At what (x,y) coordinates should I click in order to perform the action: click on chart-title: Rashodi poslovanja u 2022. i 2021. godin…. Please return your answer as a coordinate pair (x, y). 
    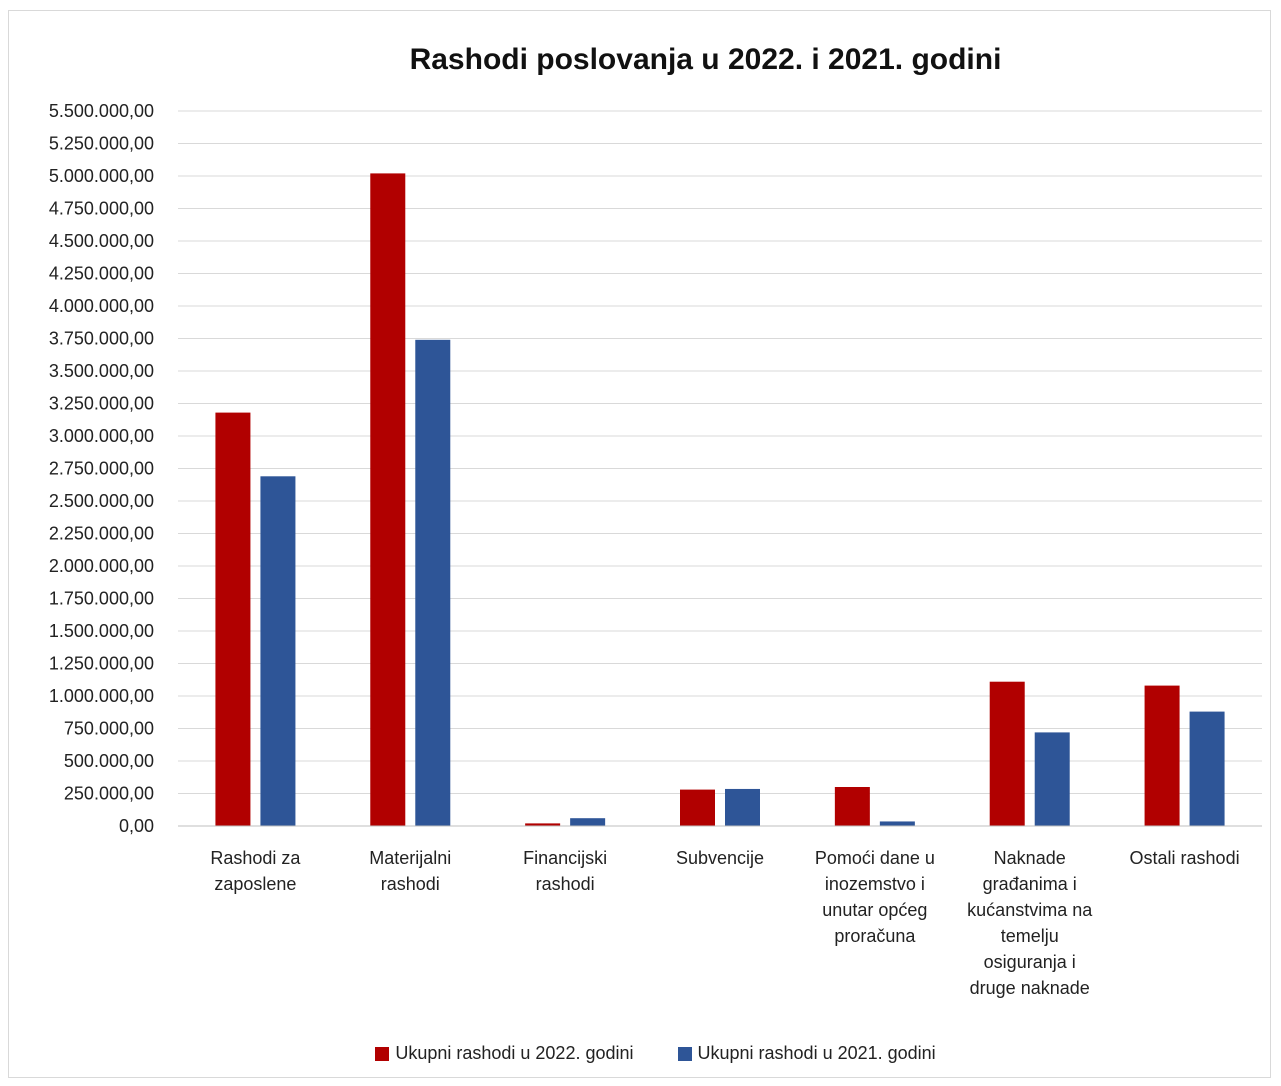
    Looking at the image, I should click on (705, 59).